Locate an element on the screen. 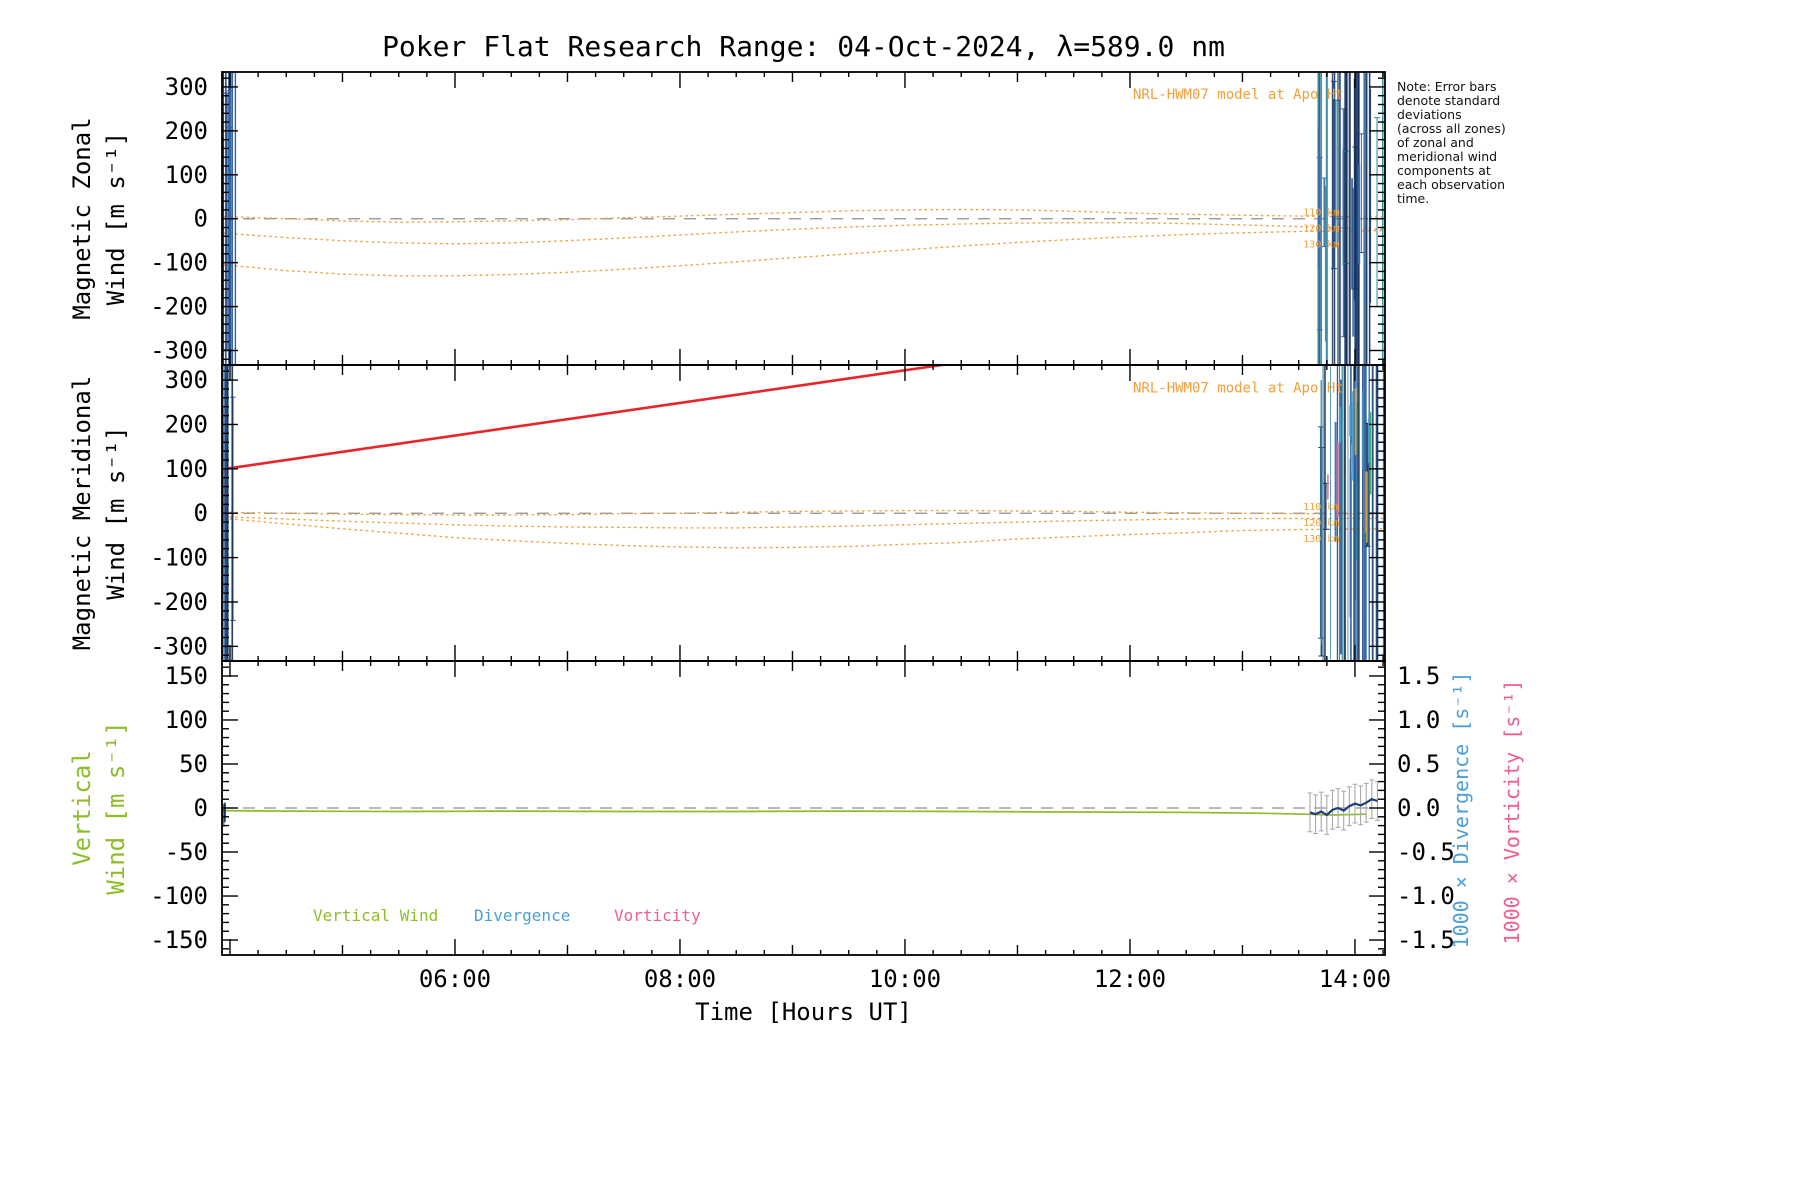  legend-vorticity: Vorticity is located at coordinates (657, 915).